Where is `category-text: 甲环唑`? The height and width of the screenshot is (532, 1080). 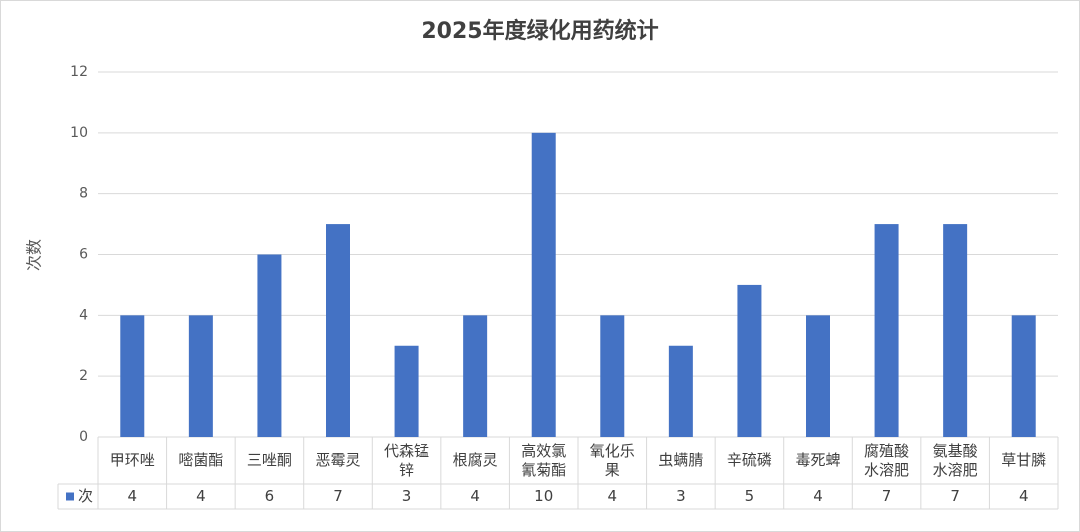 category-text: 甲环唑 is located at coordinates (132, 460).